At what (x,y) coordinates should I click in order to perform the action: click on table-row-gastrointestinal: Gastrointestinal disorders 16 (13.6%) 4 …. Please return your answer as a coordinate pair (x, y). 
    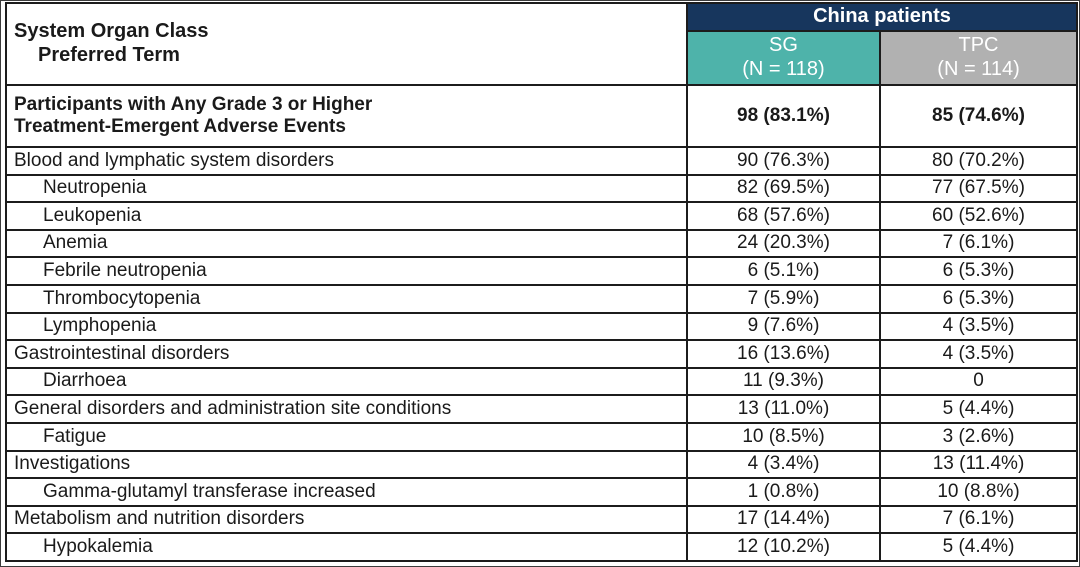
    Looking at the image, I should click on (542, 354).